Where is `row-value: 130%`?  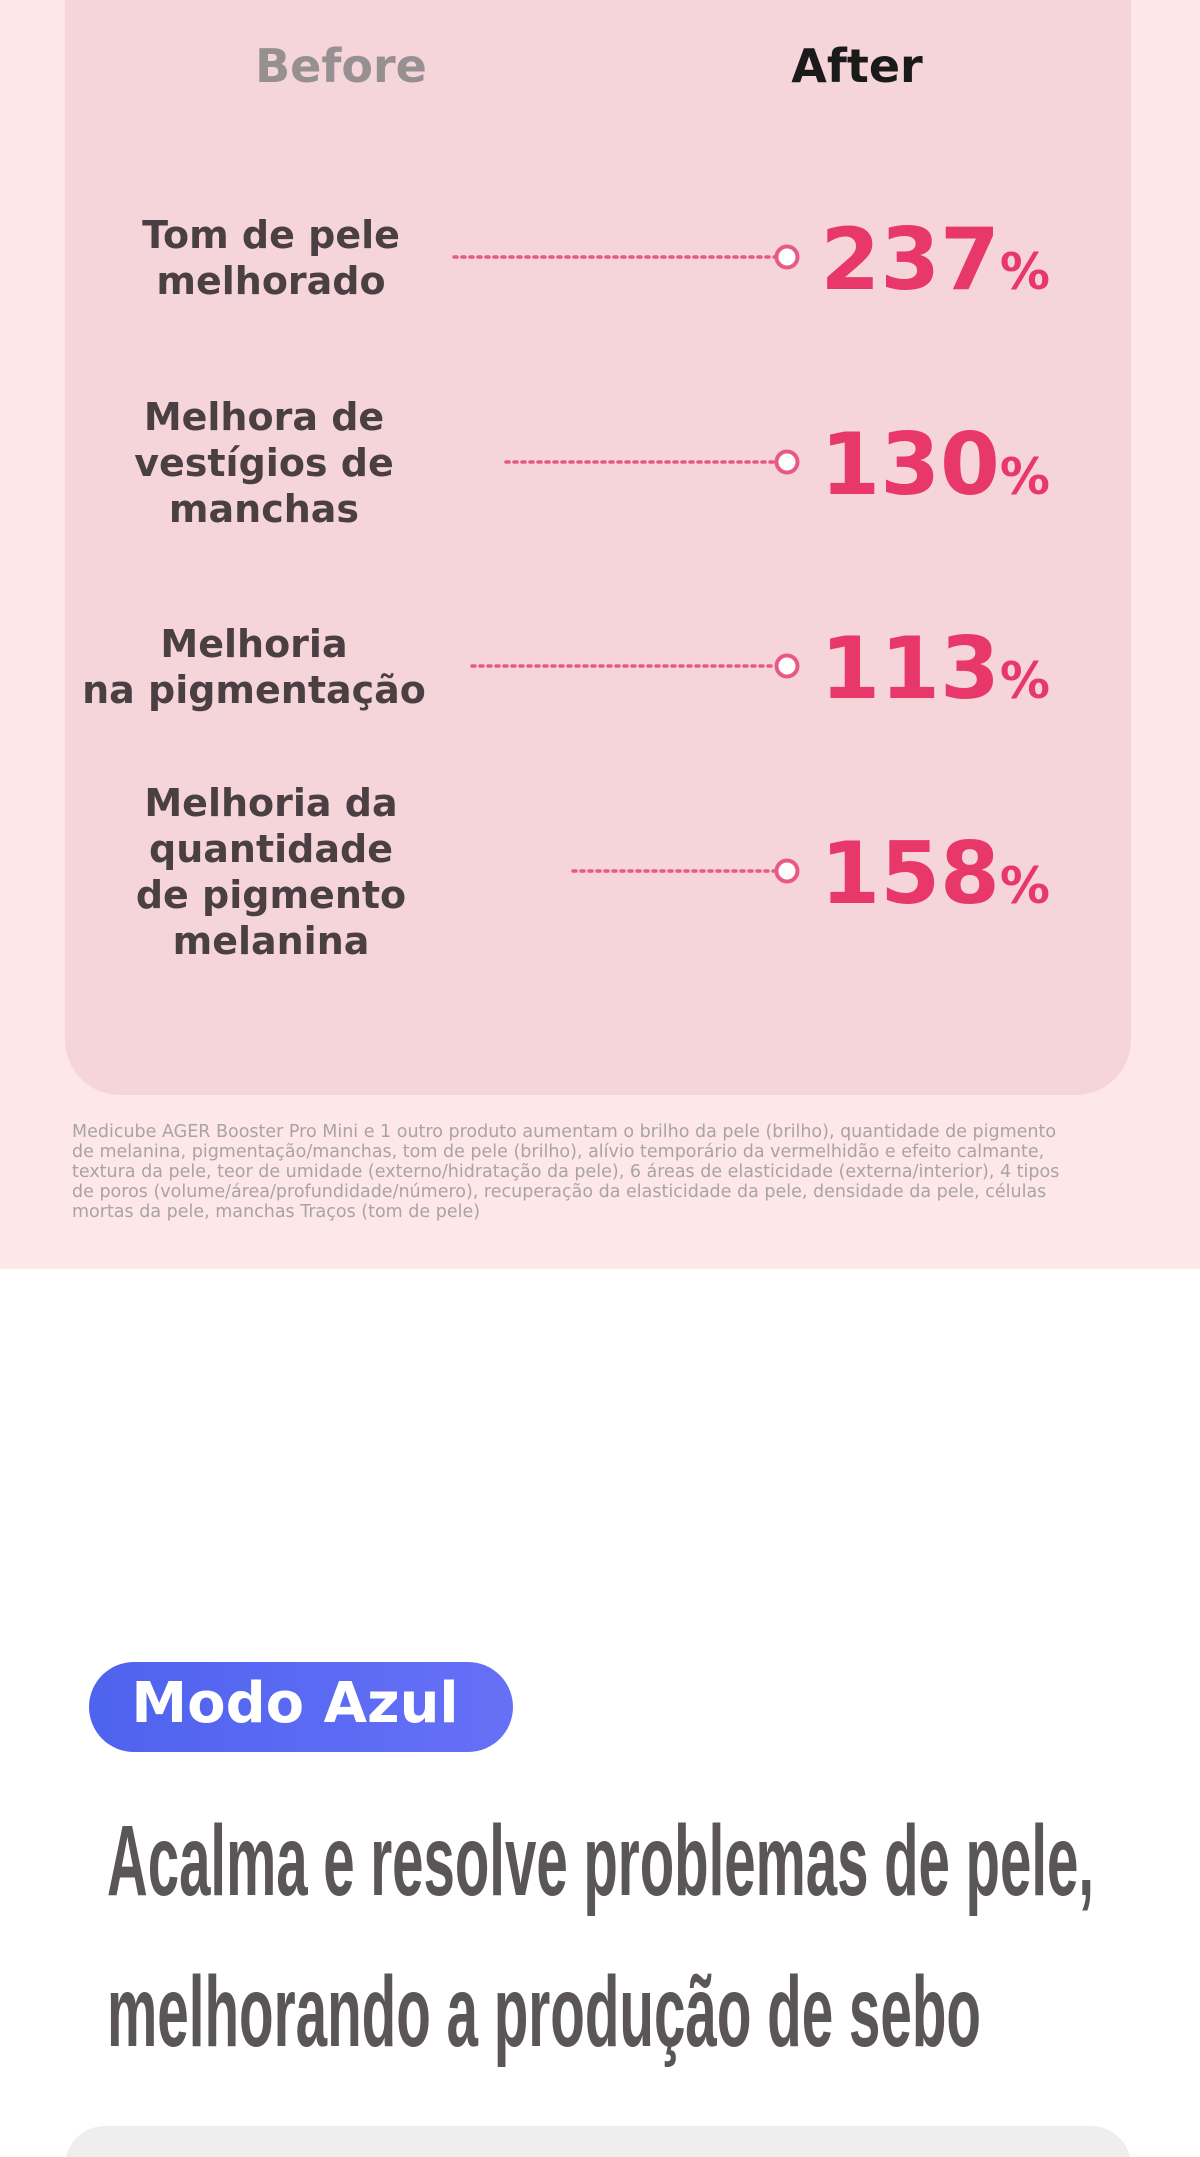
row-value: 130% is located at coordinates (935, 465).